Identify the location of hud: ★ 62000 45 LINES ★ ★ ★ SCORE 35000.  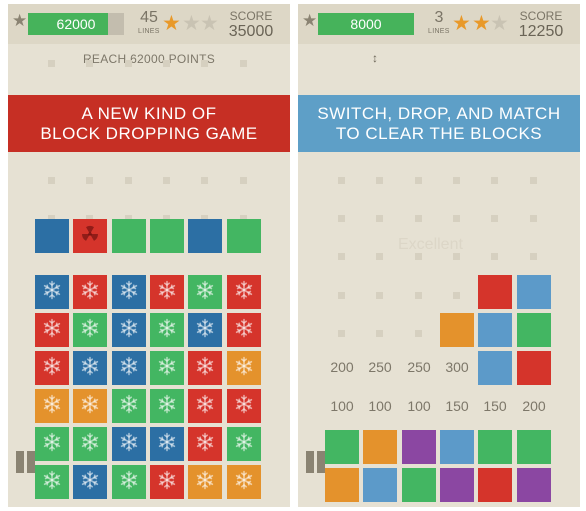
(149, 24).